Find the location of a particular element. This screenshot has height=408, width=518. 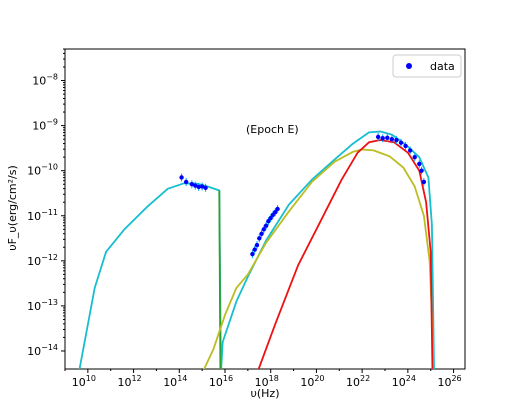

data-points is located at coordinates (303, 195).